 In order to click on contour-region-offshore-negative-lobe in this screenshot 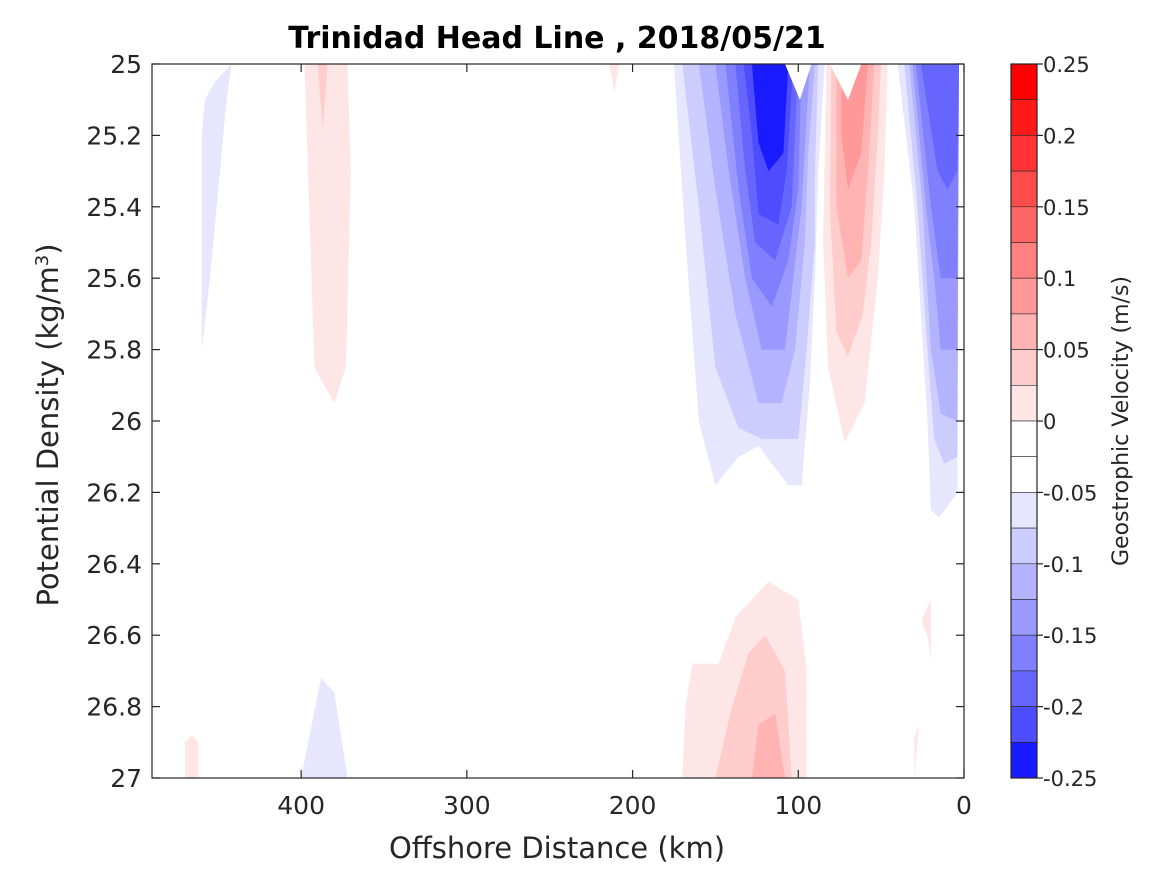, I will do `click(216, 207)`.